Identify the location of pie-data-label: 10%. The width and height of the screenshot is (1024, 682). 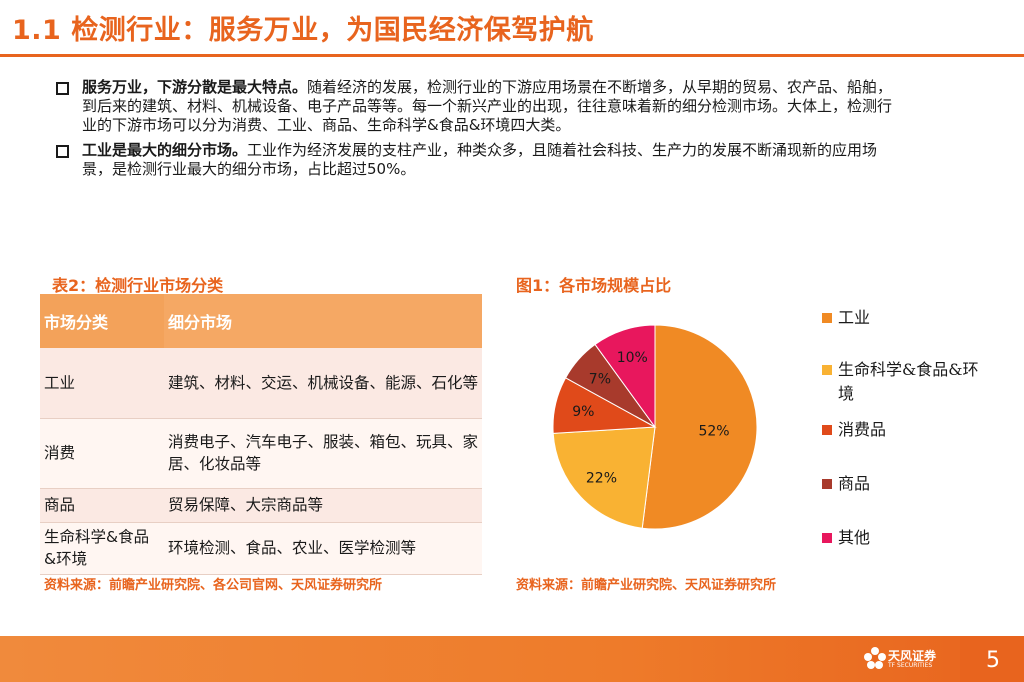
(632, 358).